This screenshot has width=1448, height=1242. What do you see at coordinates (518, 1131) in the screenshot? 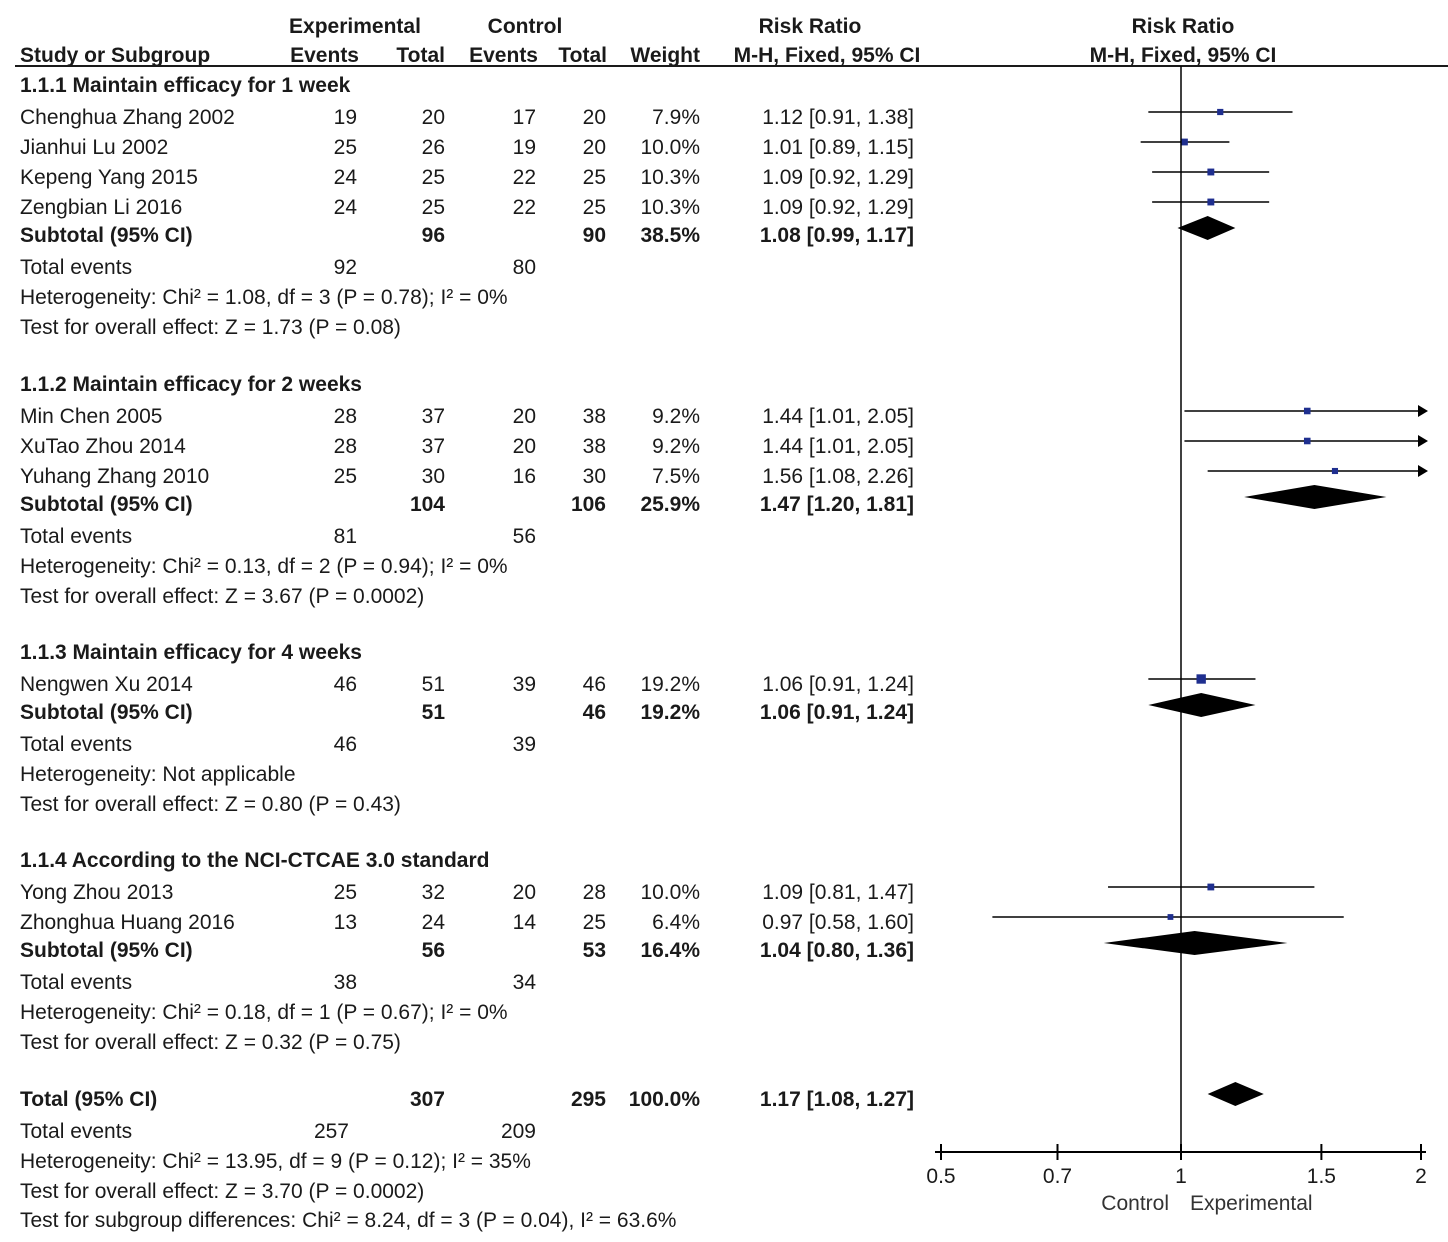
I see `total-events-ctrl: 209` at bounding box center [518, 1131].